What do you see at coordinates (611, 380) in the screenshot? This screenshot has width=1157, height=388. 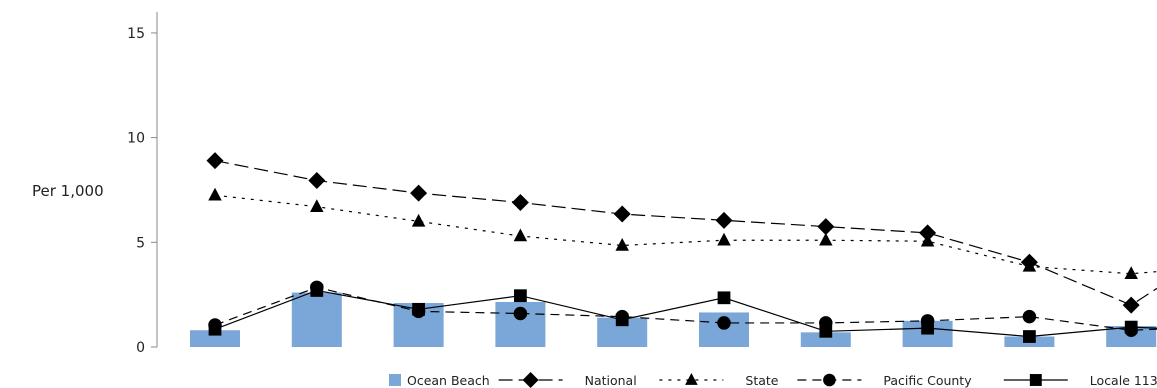 I see `legend-label: National` at bounding box center [611, 380].